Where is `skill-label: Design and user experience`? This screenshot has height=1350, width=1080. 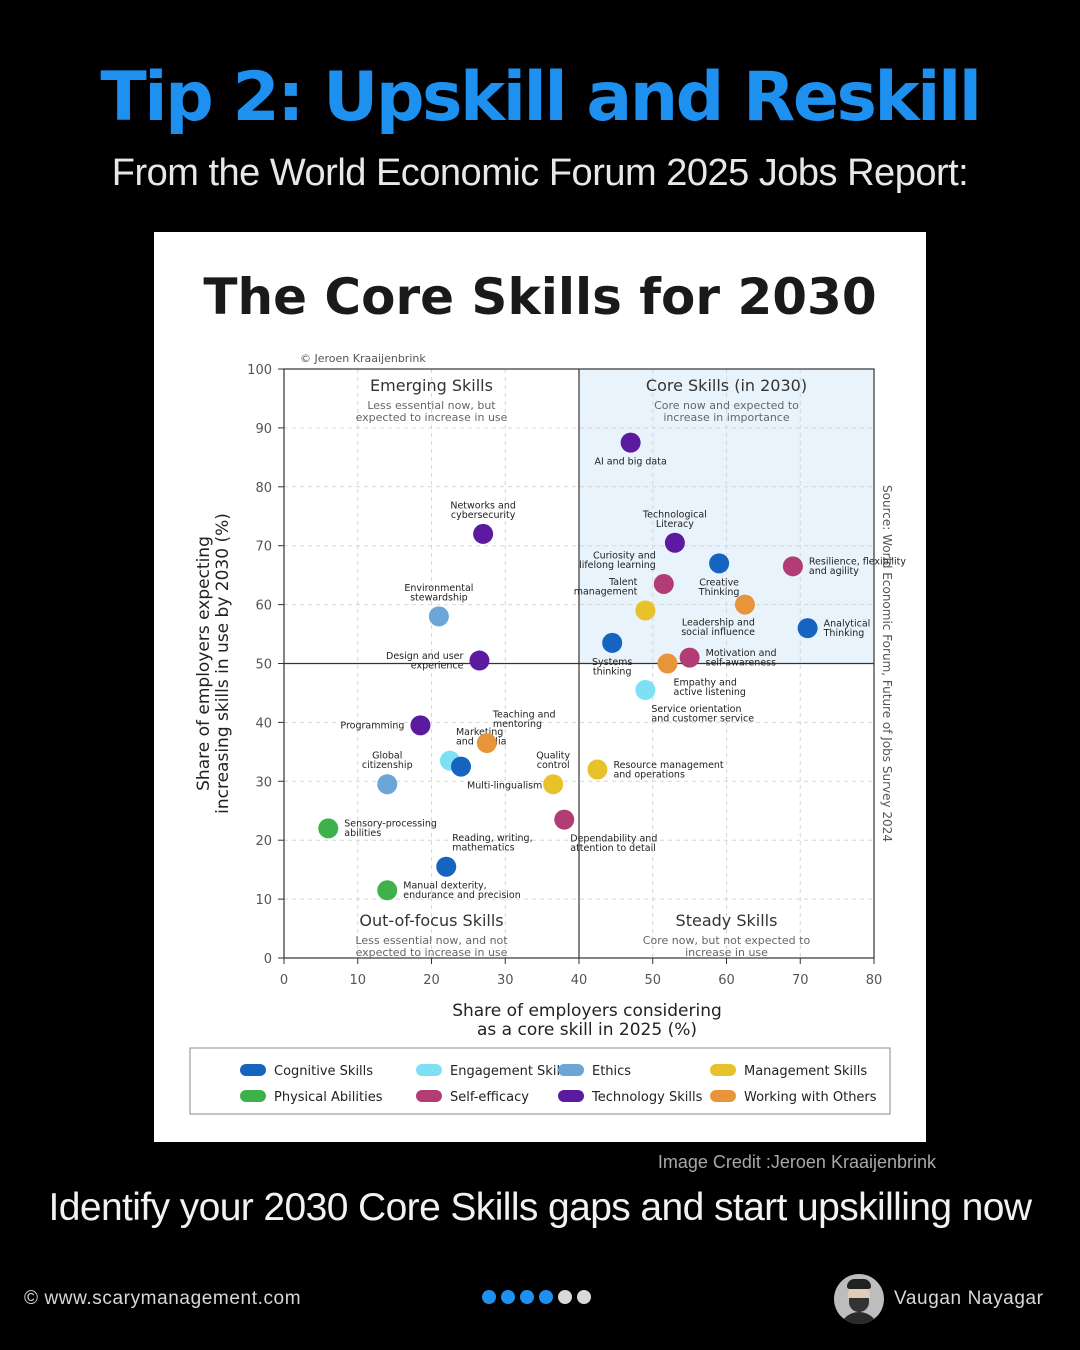
skill-label: Design and user experience is located at coordinates (425, 661).